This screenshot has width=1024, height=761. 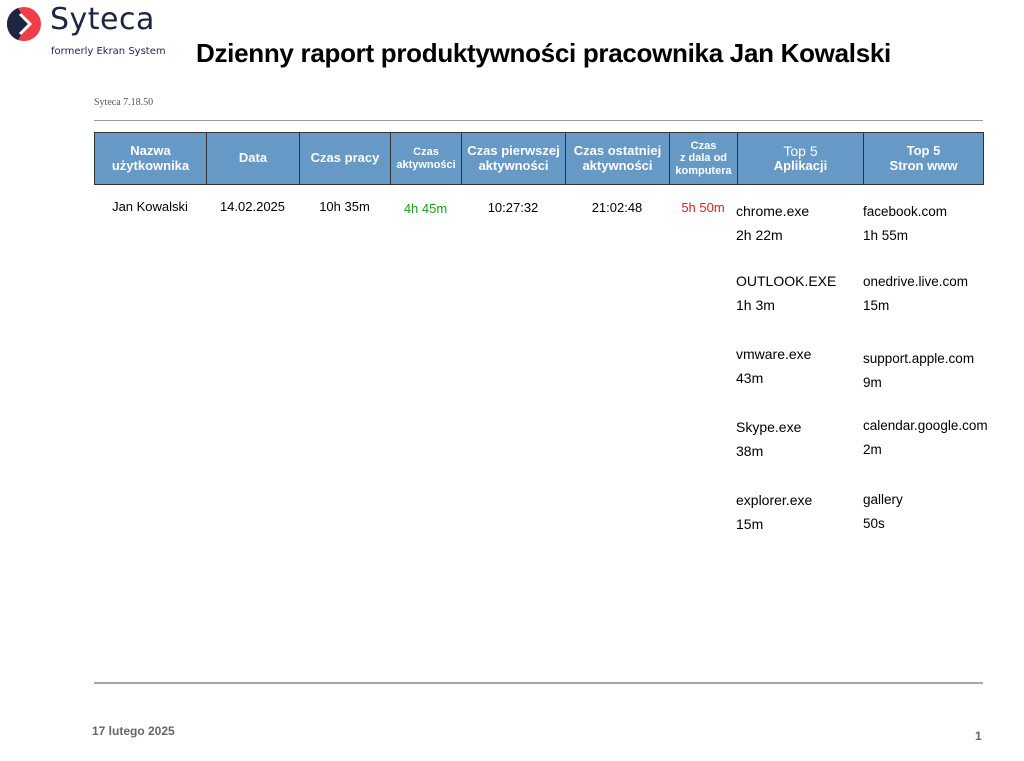 I want to click on logo-subtitle: formerly Ekran System, so click(x=108, y=51).